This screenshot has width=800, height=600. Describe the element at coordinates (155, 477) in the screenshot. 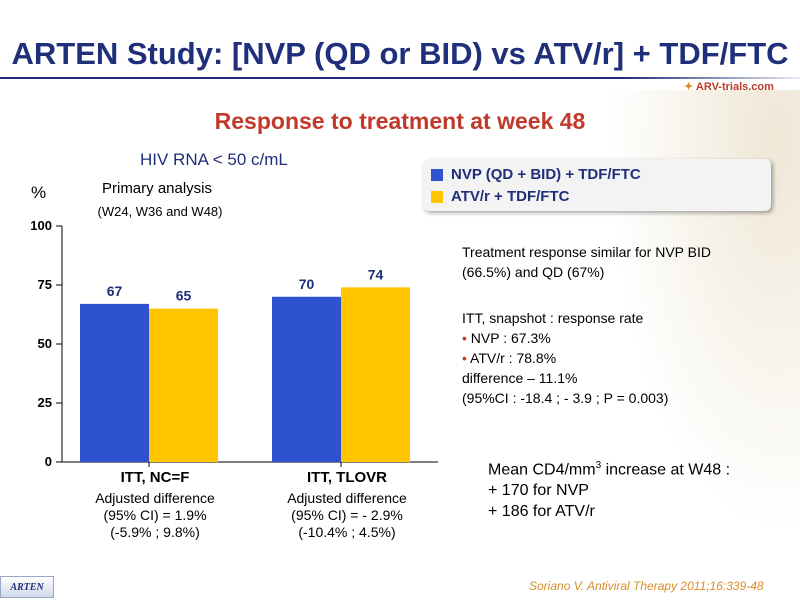

I see `x-tick-label: ITT, NC=F` at that location.